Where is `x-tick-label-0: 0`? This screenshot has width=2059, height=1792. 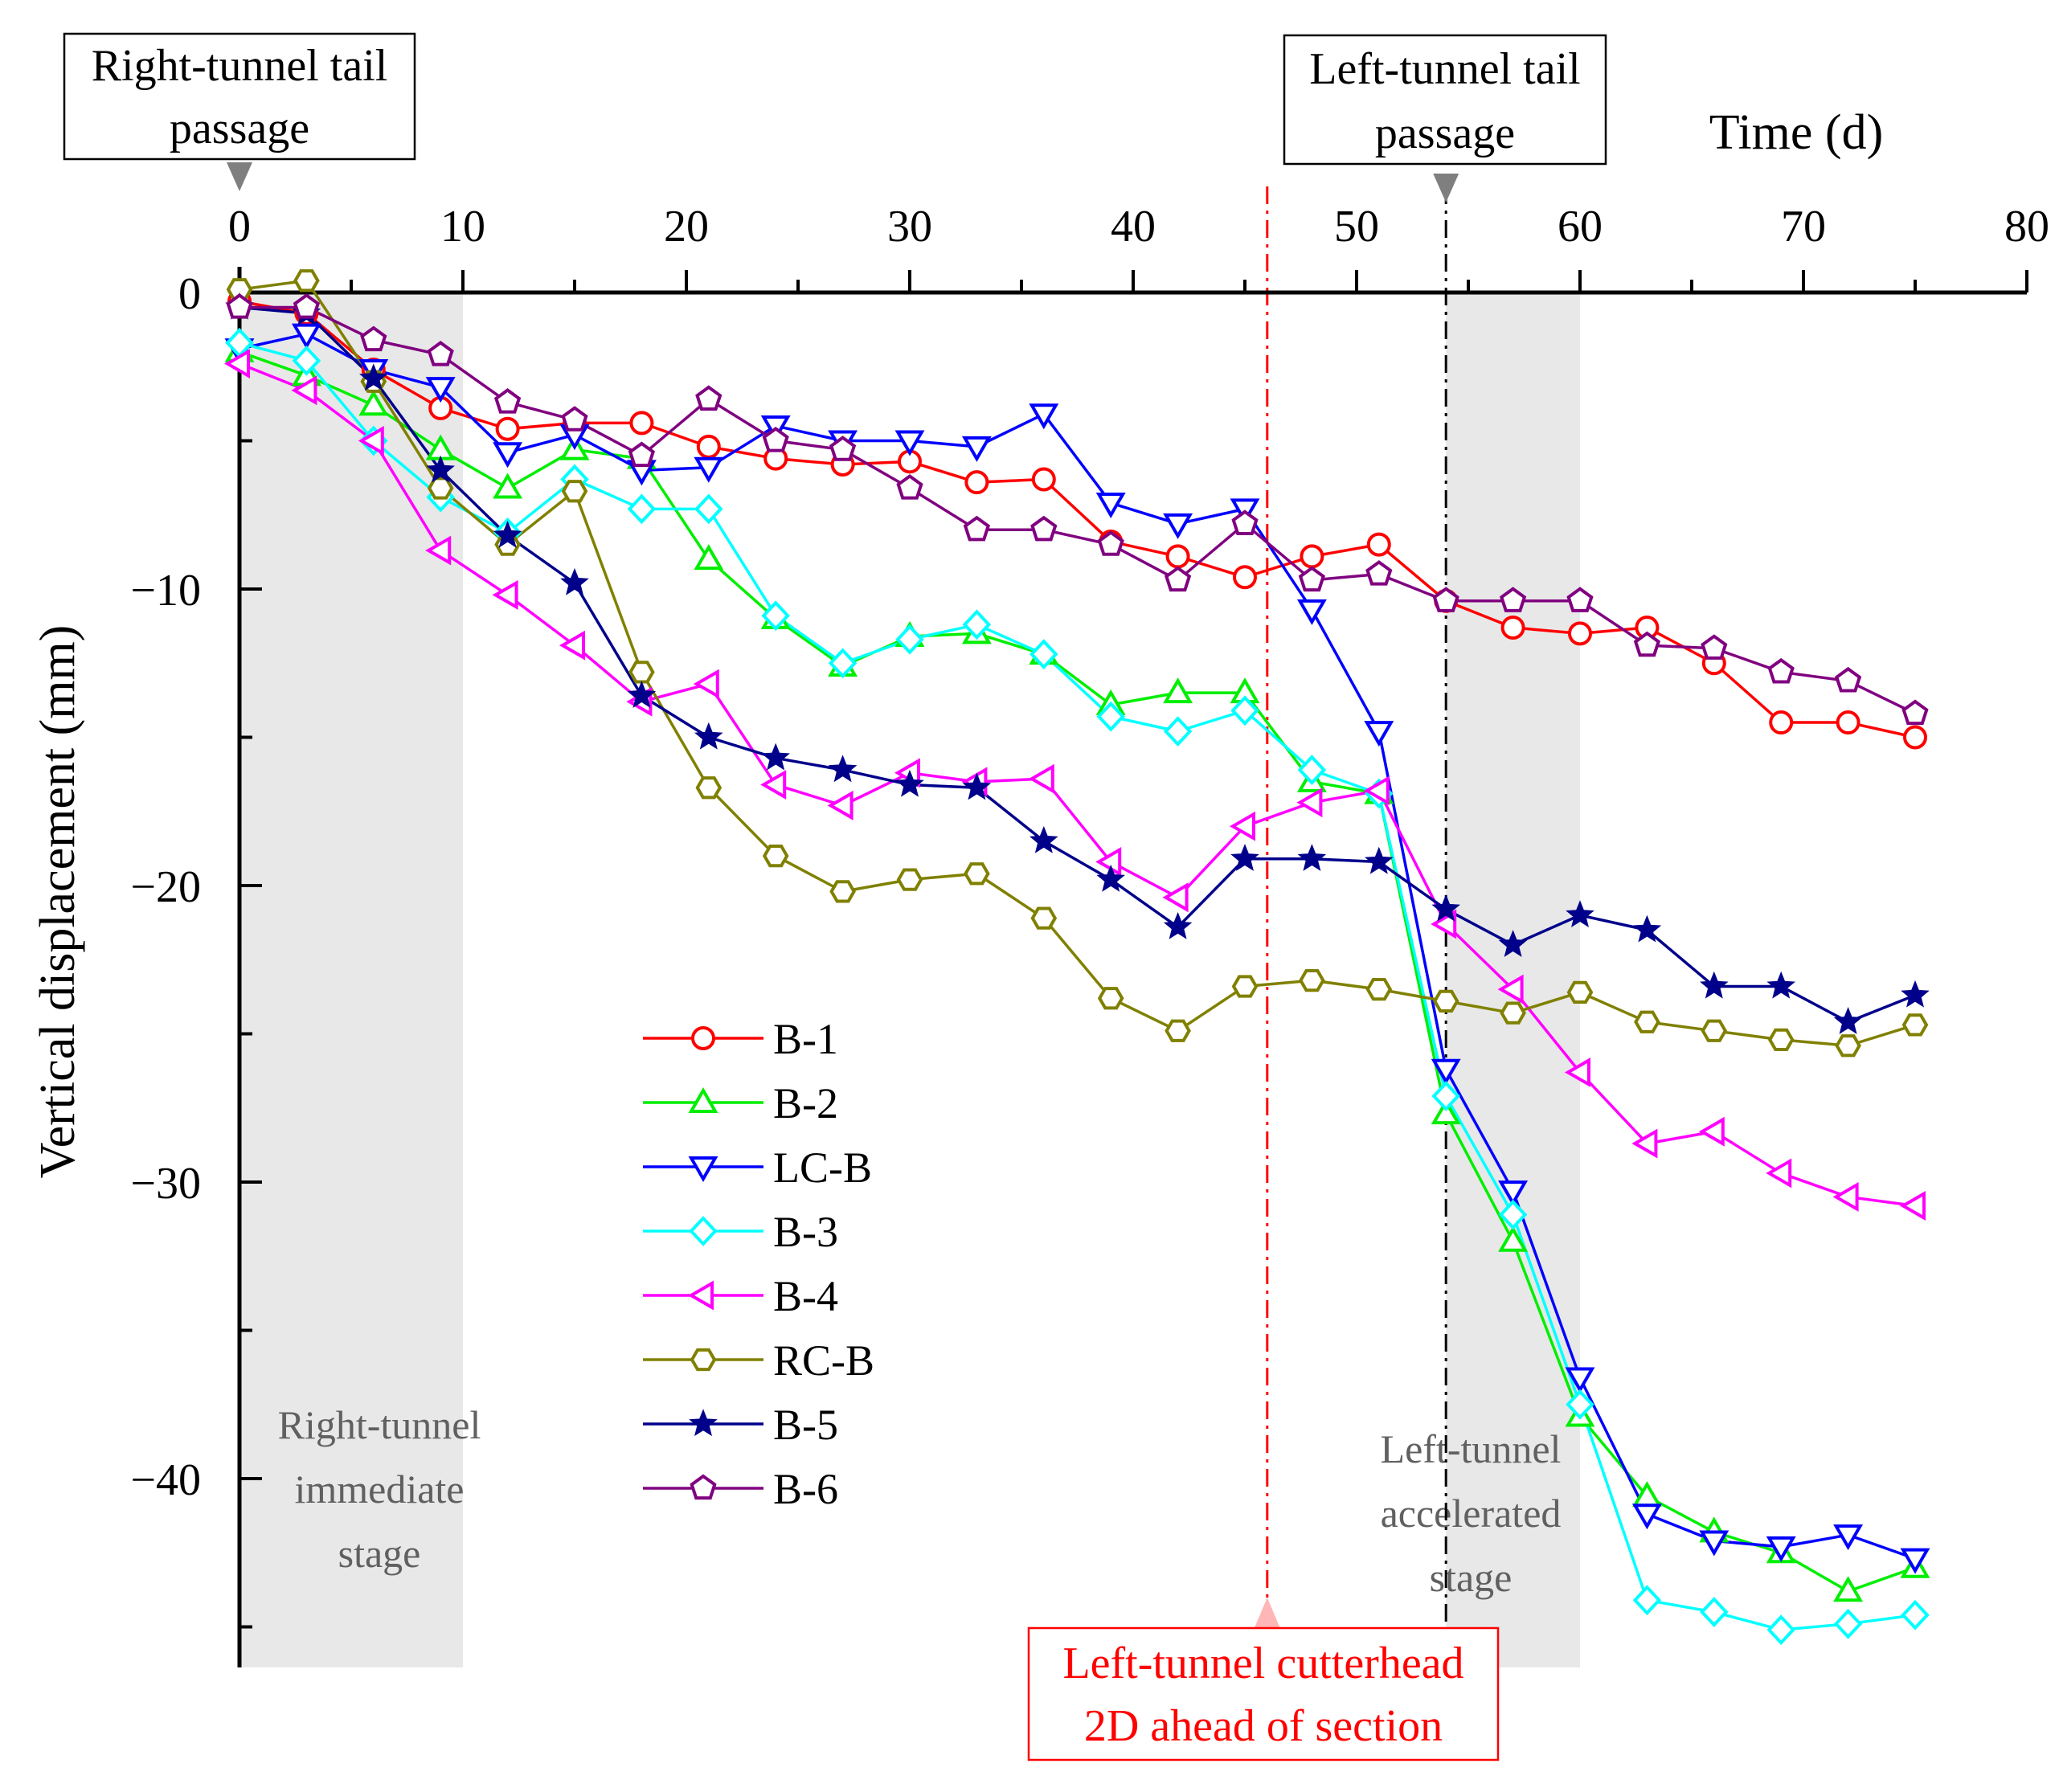
x-tick-label-0: 0 is located at coordinates (239, 227).